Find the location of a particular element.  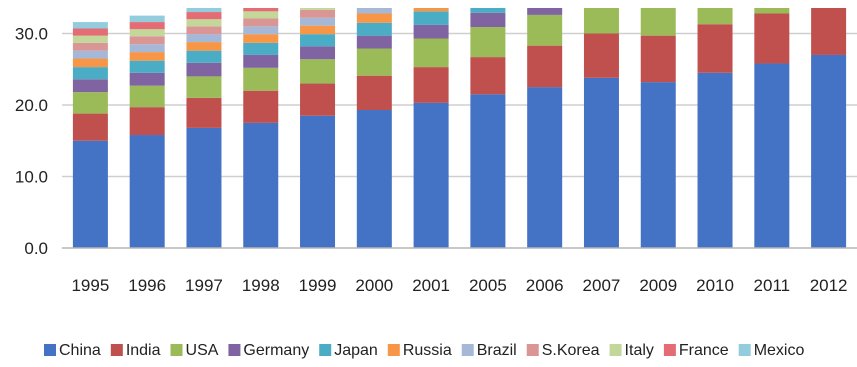

bar-segment-germany-1997 is located at coordinates (204, 69).